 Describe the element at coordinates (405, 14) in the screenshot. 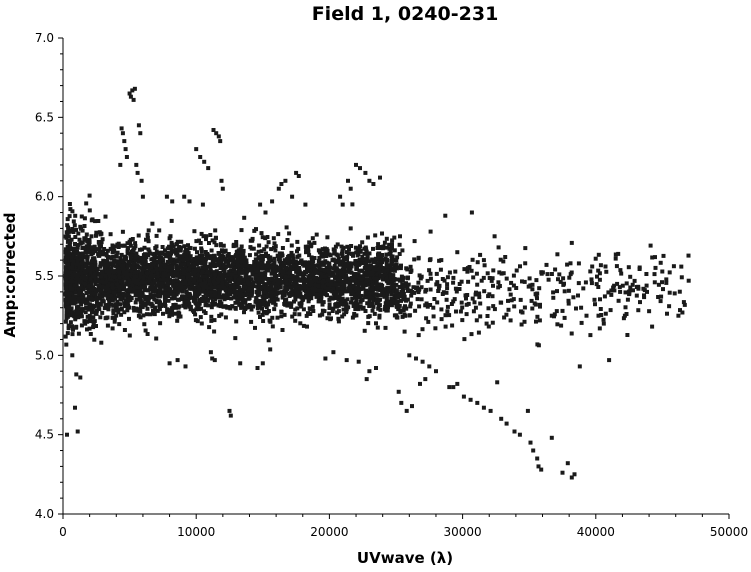

I see `chart-title: Field 1, 0240-231` at that location.